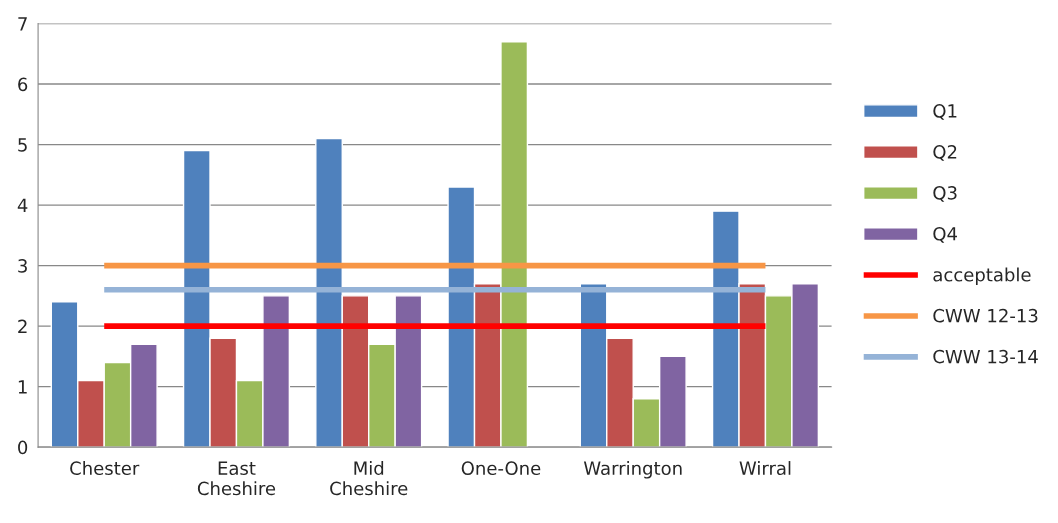 This screenshot has height=523, width=1058. I want to click on legend-label: Q4, so click(945, 234).